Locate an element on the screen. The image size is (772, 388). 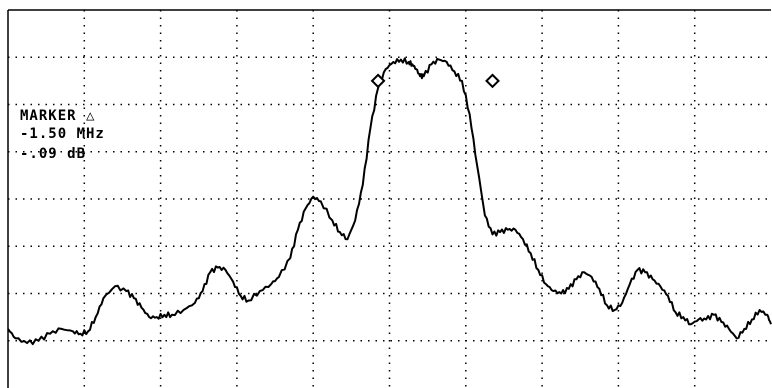
marker-layer is located at coordinates (435, 81).